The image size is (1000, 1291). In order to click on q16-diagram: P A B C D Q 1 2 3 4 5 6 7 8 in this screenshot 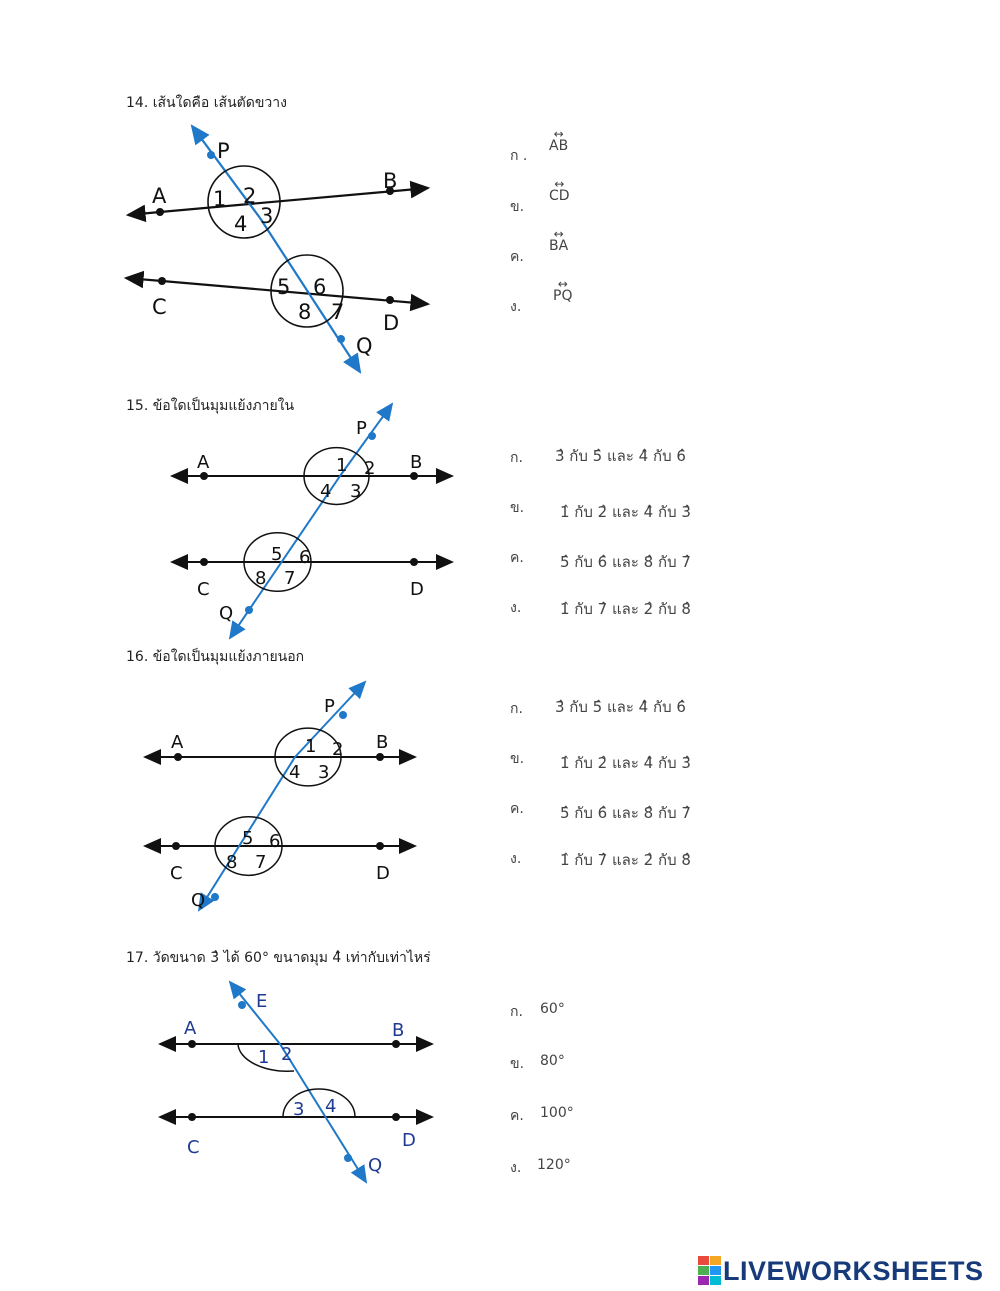, I will do `click(280, 796)`.